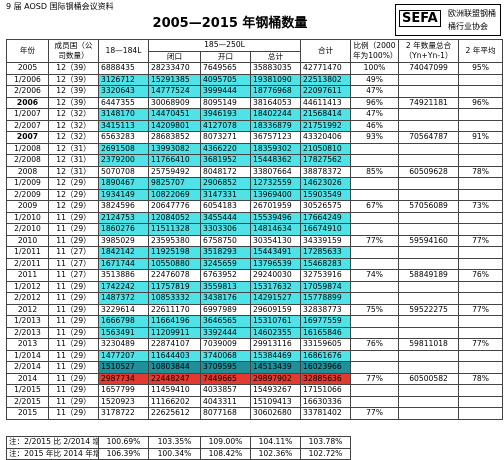 The width and height of the screenshot is (504, 460). I want to click on cell: 11166202, so click(174, 401).